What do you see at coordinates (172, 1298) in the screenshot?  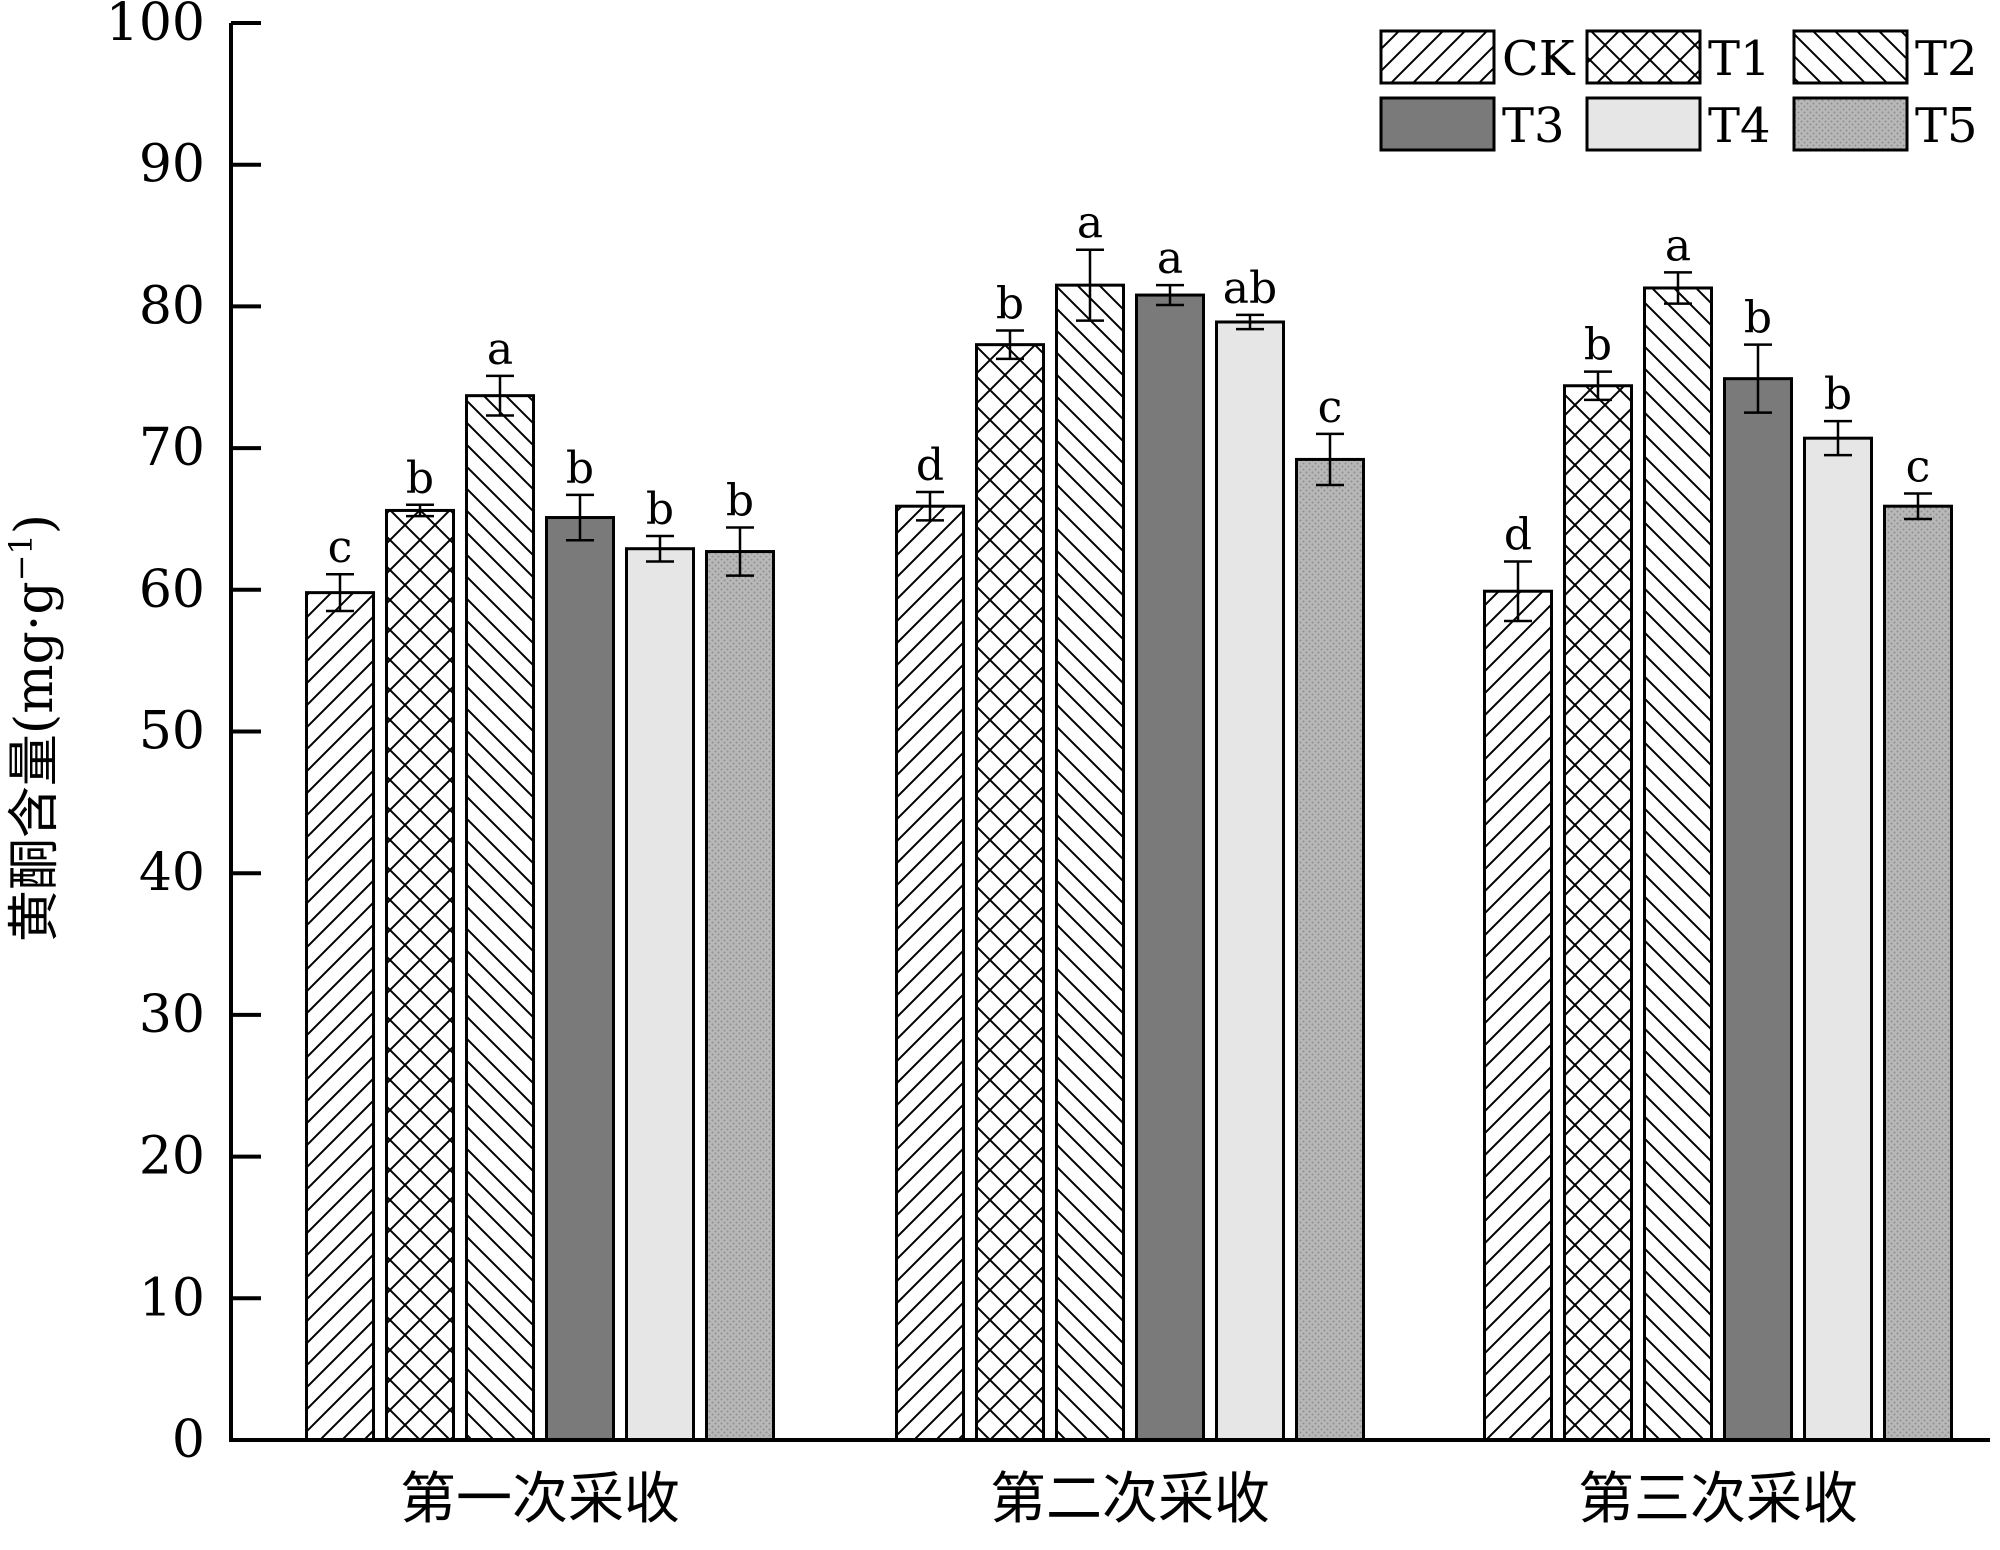 I see `y-tick-label: 10` at bounding box center [172, 1298].